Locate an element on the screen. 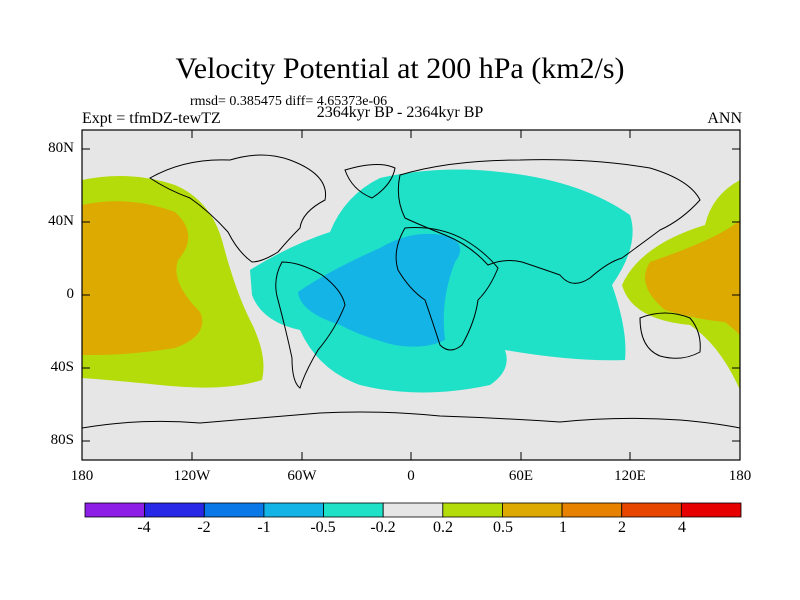 The width and height of the screenshot is (800, 600). coast-europe-asia is located at coordinates (549, 221).